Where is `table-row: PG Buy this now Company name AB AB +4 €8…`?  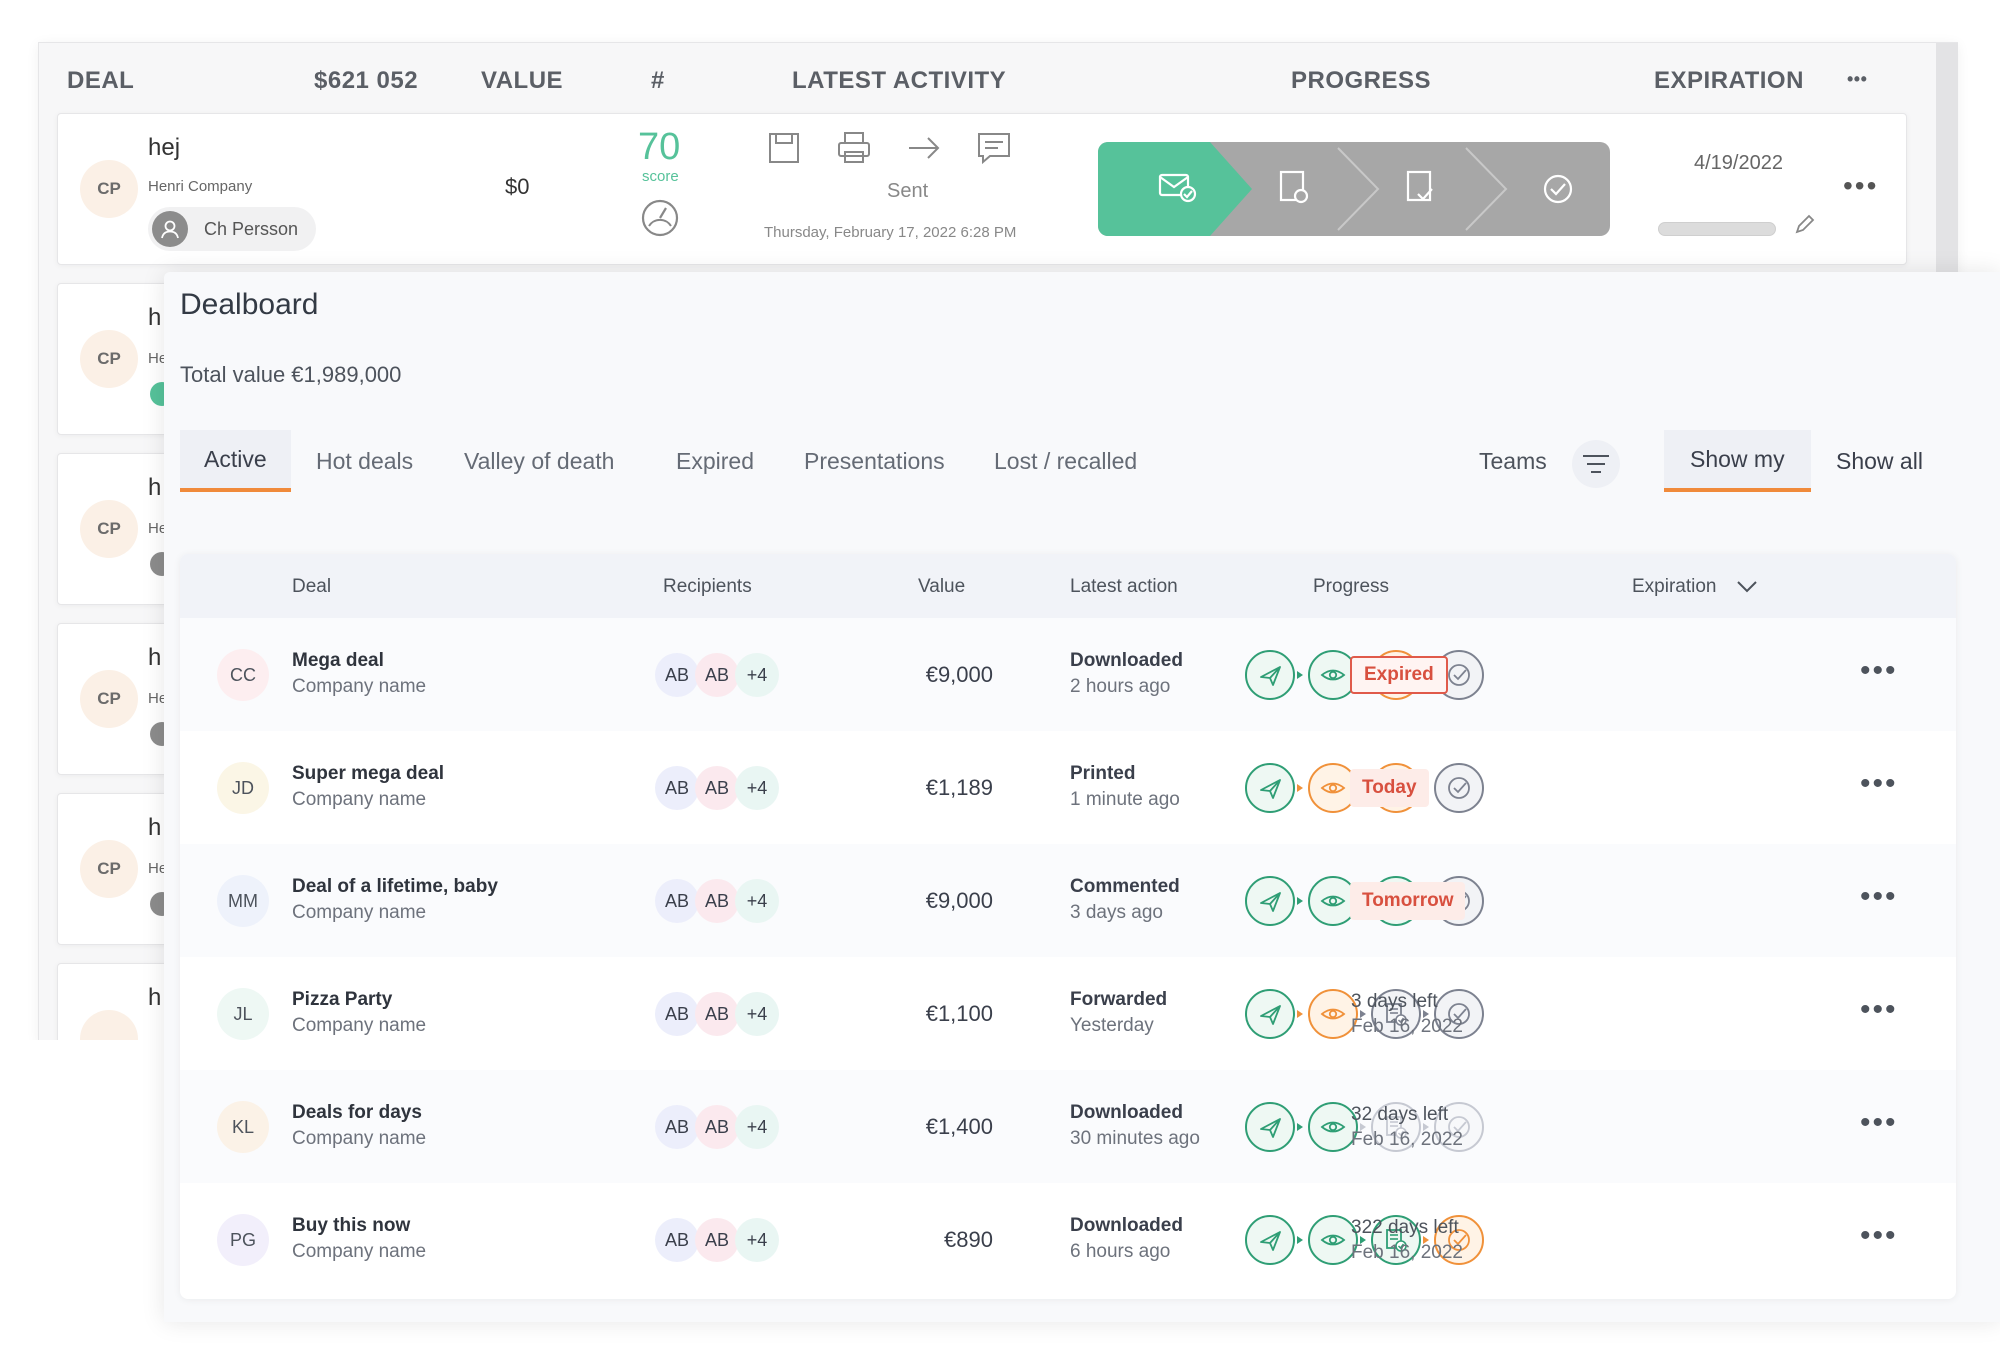
table-row: PG Buy this now Company name AB AB +4 €8… is located at coordinates (1068, 1239).